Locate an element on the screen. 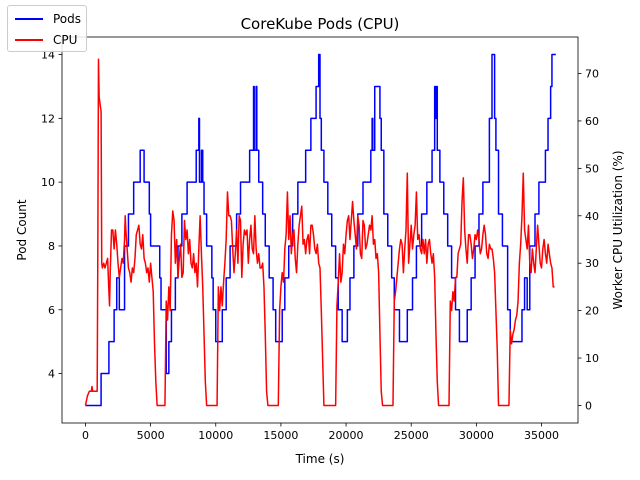 This screenshot has height=480, width=640. y-right-tick-label: 60 is located at coordinates (592, 121).